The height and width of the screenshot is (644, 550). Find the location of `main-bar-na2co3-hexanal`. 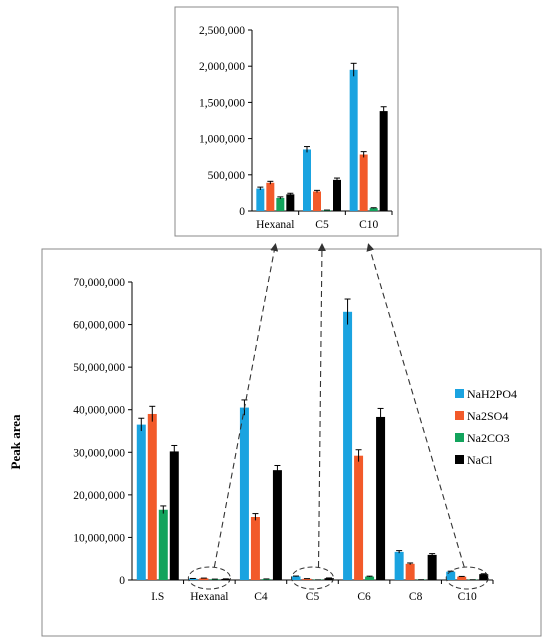

main-bar-na2co3-hexanal is located at coordinates (215, 579).